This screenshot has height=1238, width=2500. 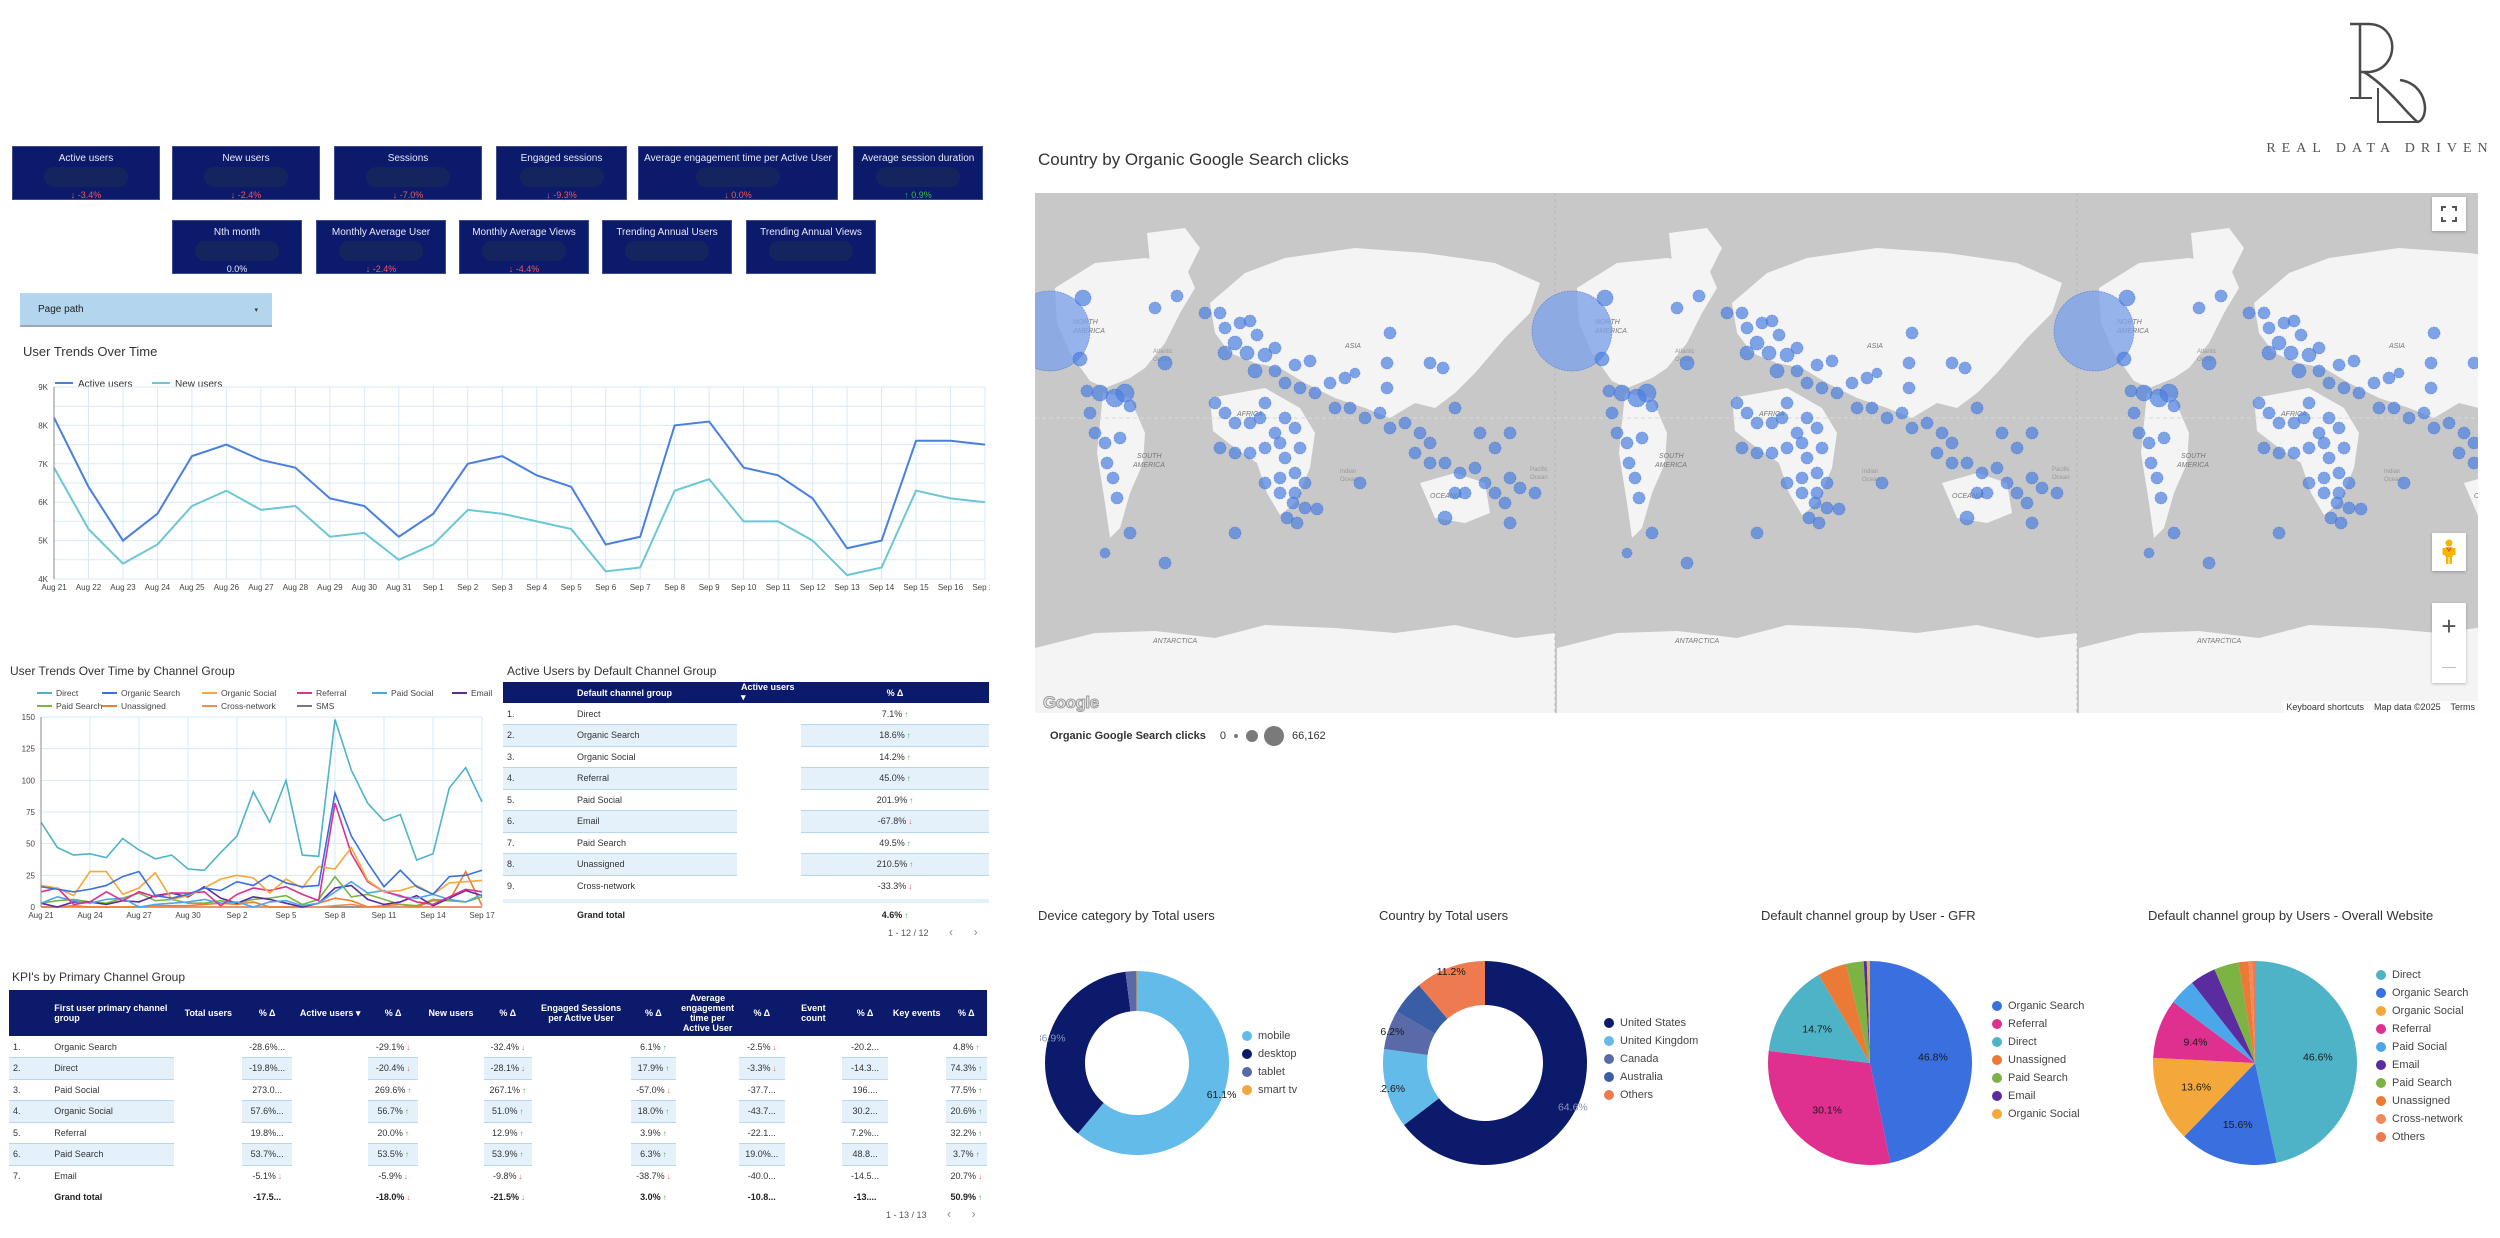 What do you see at coordinates (246, 173) in the screenshot?
I see `kpi-card-new-users: New users ↓ -2.4%` at bounding box center [246, 173].